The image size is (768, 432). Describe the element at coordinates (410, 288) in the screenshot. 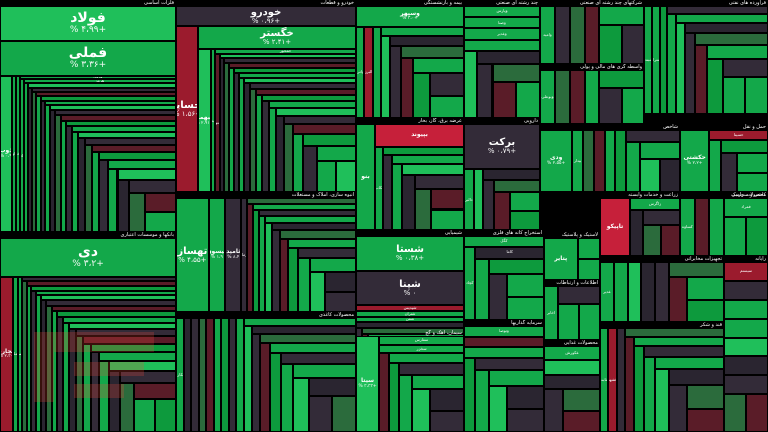

I see `stock-tile-1: شپنا% ۰` at that location.